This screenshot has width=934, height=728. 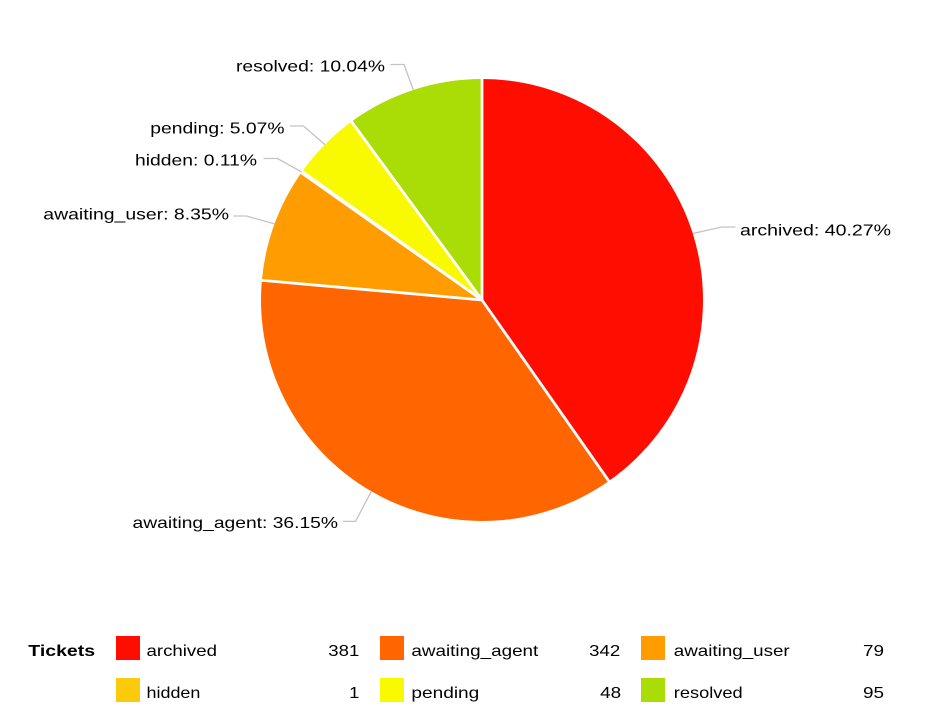 What do you see at coordinates (604, 651) in the screenshot?
I see `svg-text: 342` at bounding box center [604, 651].